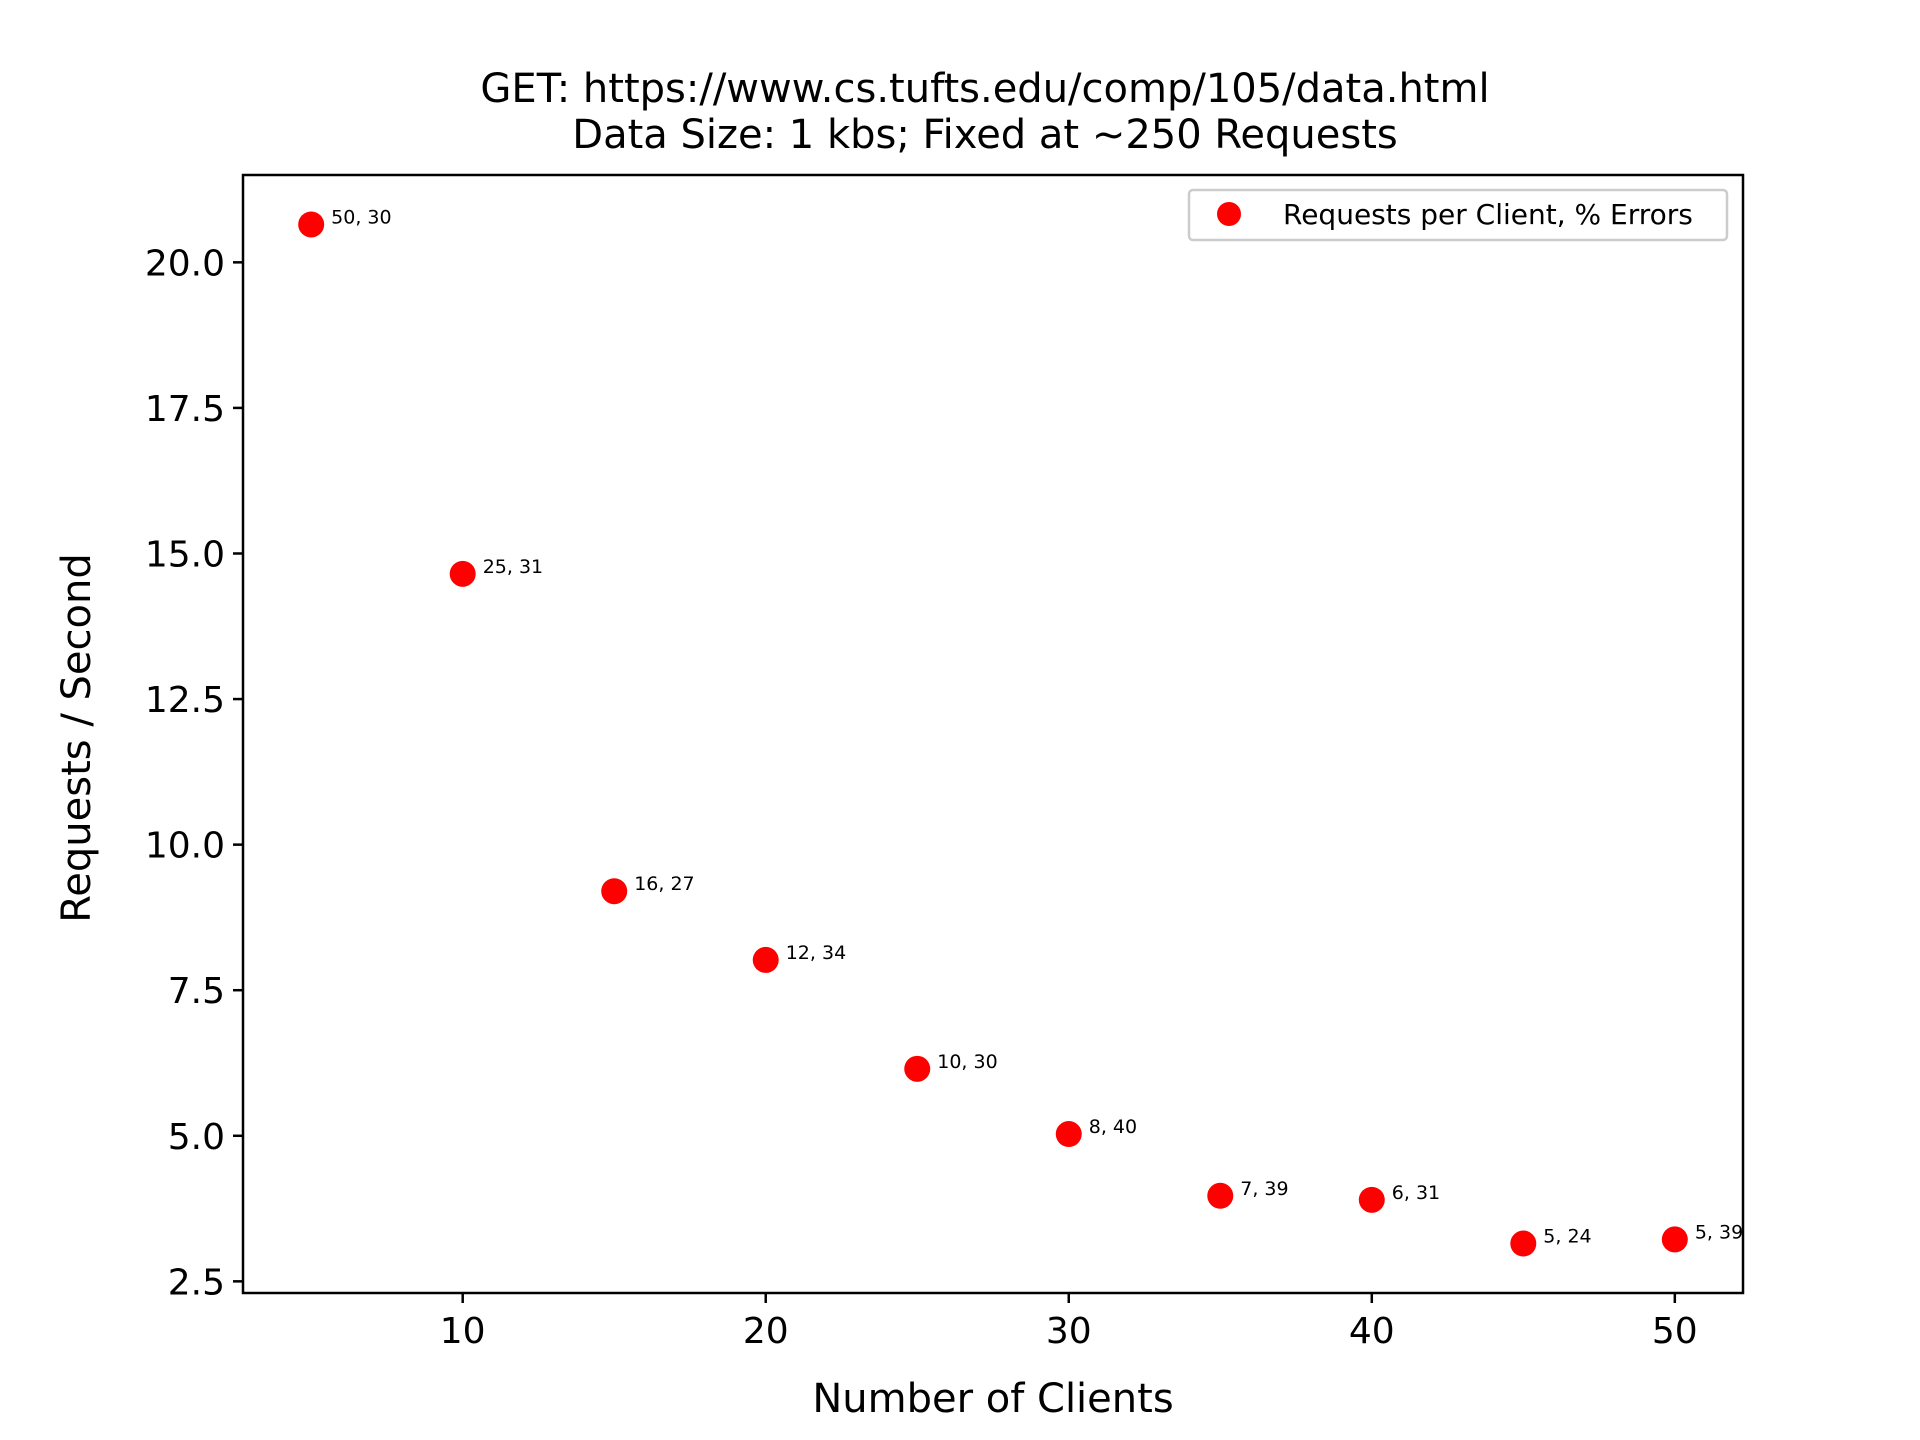 The image size is (1920, 1440). What do you see at coordinates (185, 409) in the screenshot?
I see `y-tick-label: 17.5` at bounding box center [185, 409].